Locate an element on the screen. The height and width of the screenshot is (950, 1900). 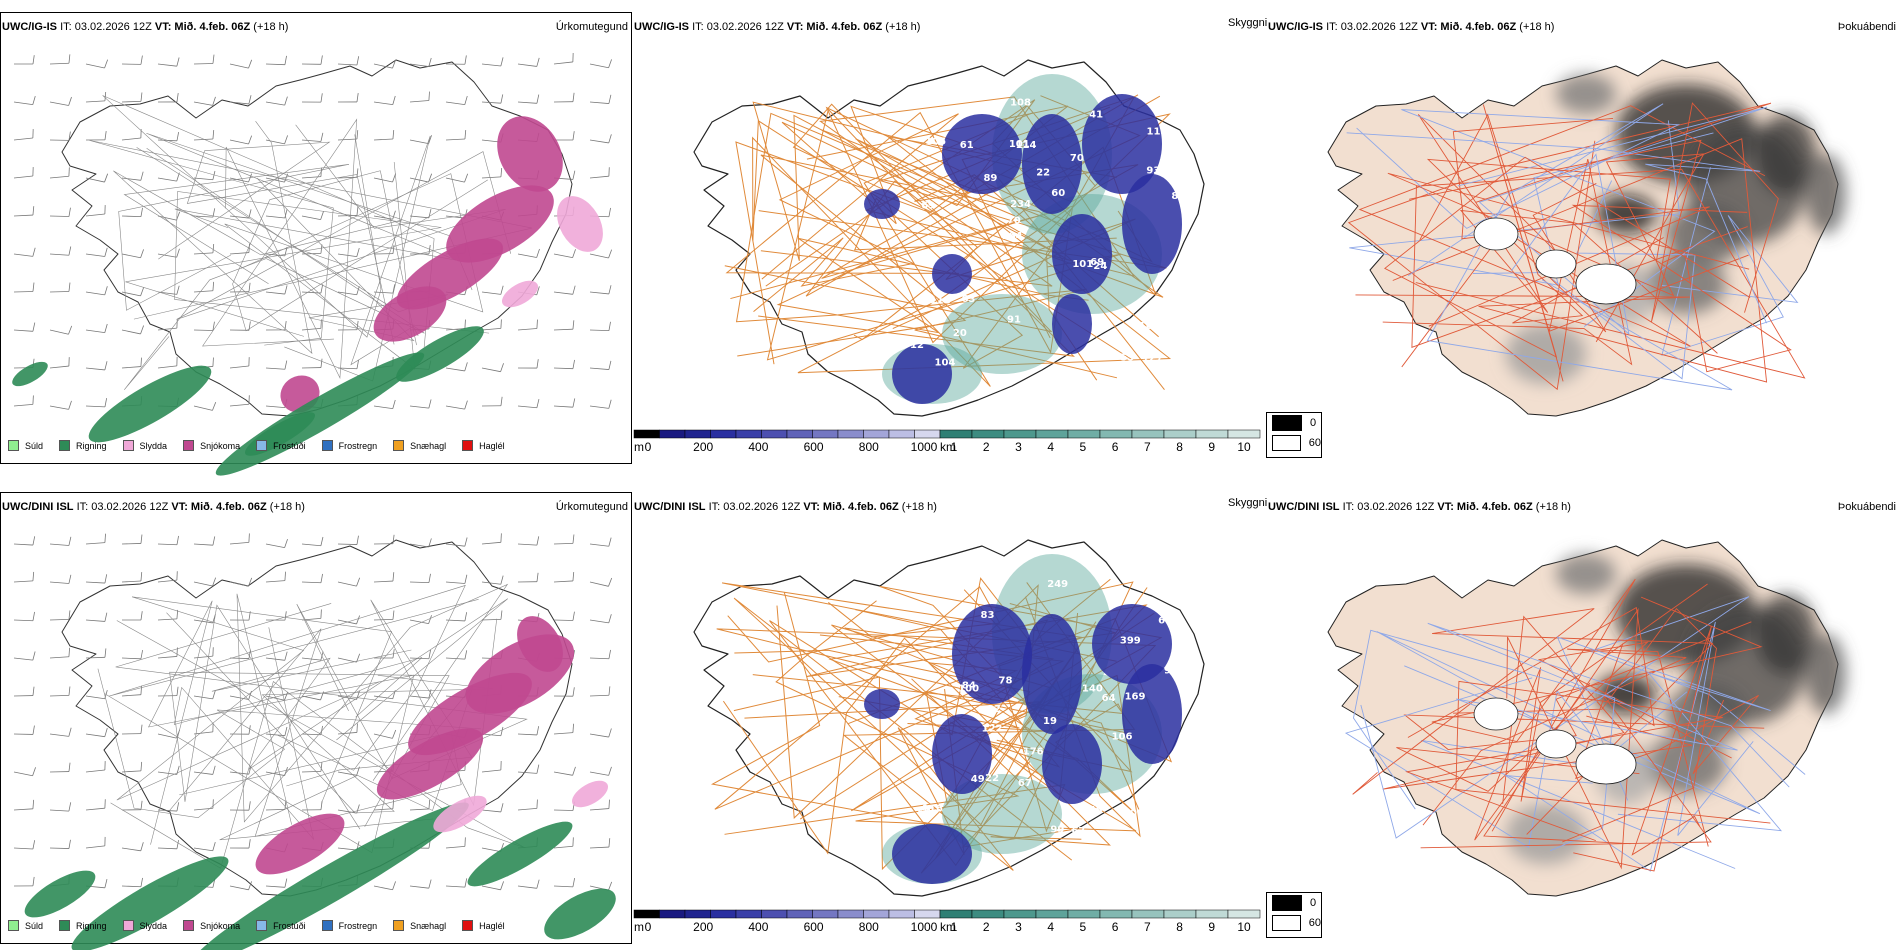
visibility-colorbar-km: km 1 2 3 4 5 6 7 8 9 10 is located at coordinates (1100, 443).